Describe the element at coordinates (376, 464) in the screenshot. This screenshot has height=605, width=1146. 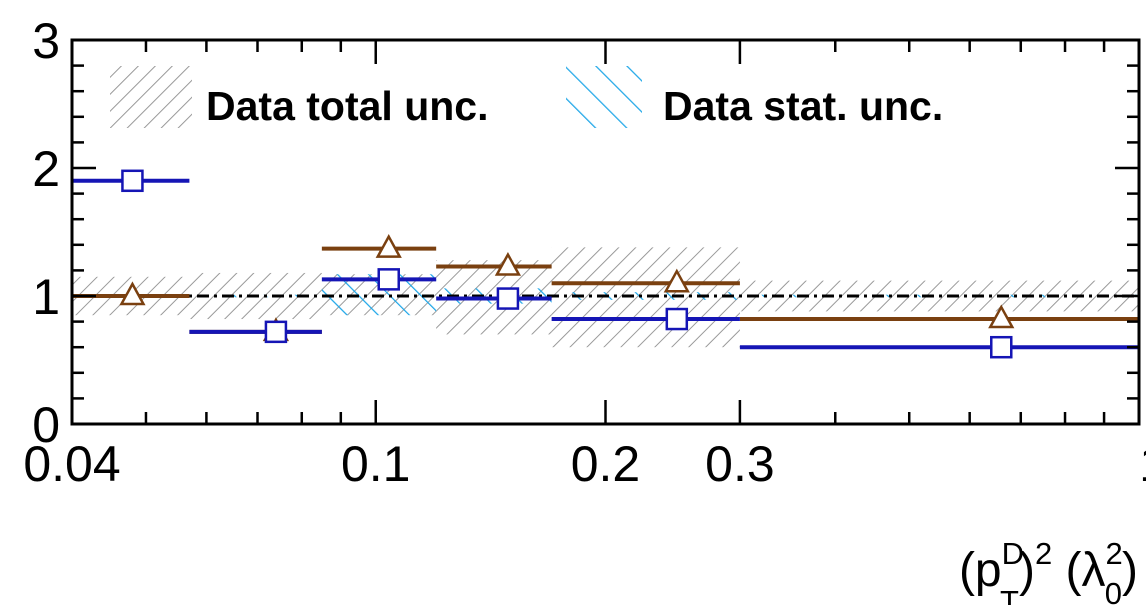
I see `x-tick-label: 0.1` at that location.